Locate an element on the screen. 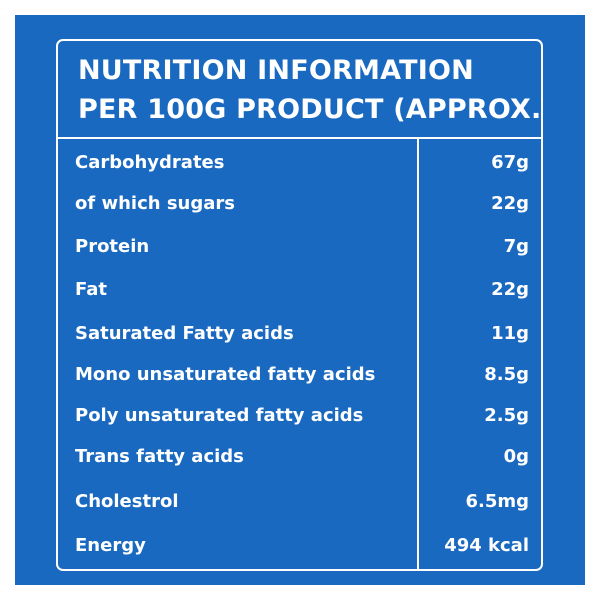 The height and width of the screenshot is (600, 600). nutrient-label: Protein is located at coordinates (112, 246).